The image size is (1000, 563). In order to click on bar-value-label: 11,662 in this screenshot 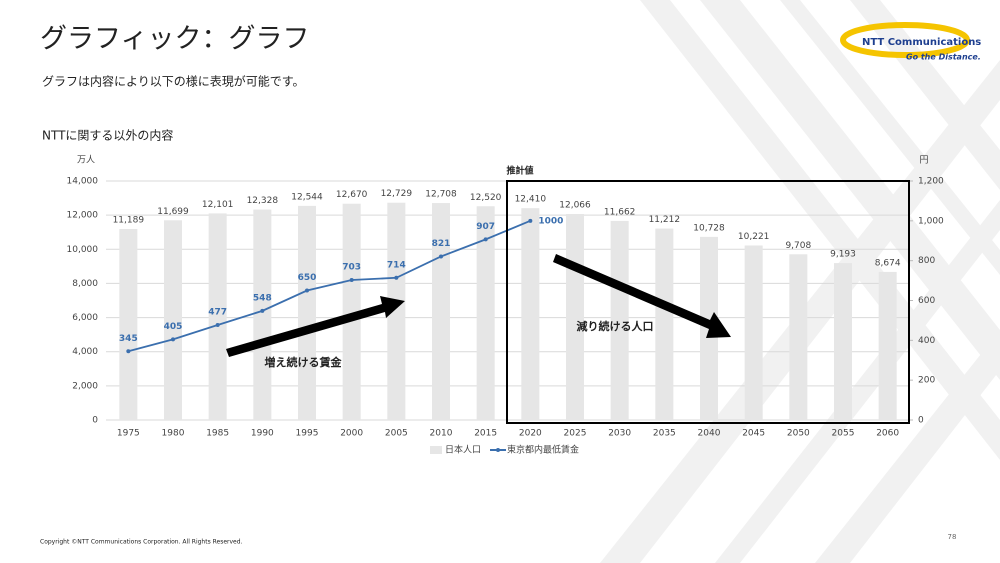, I will do `click(620, 212)`.